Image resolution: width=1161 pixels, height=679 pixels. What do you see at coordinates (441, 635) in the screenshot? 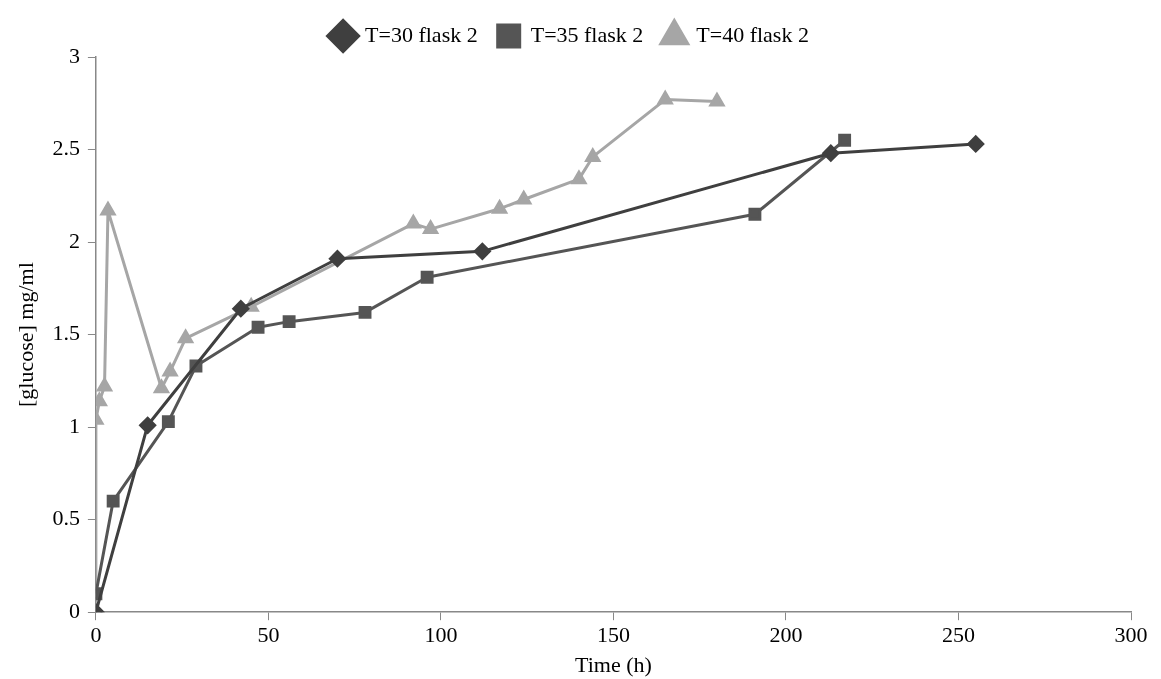
I see `x-tick-label: 100` at bounding box center [441, 635].